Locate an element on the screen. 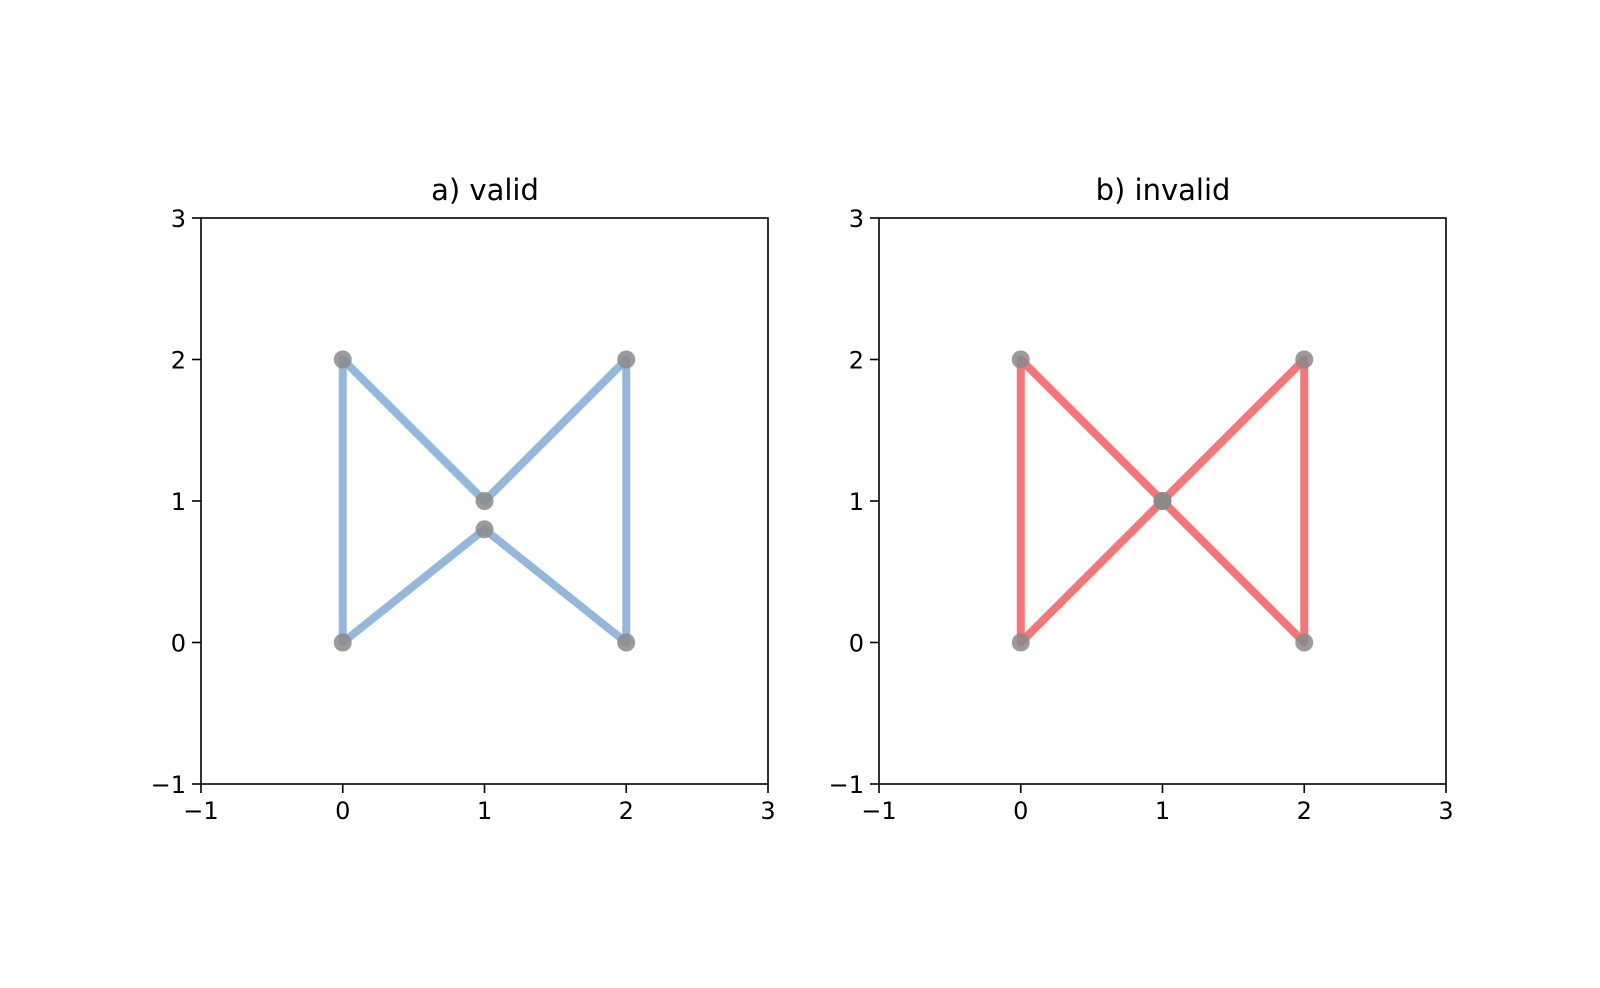 This screenshot has height=988, width=1600. vertices-invalid is located at coordinates (1162, 501).